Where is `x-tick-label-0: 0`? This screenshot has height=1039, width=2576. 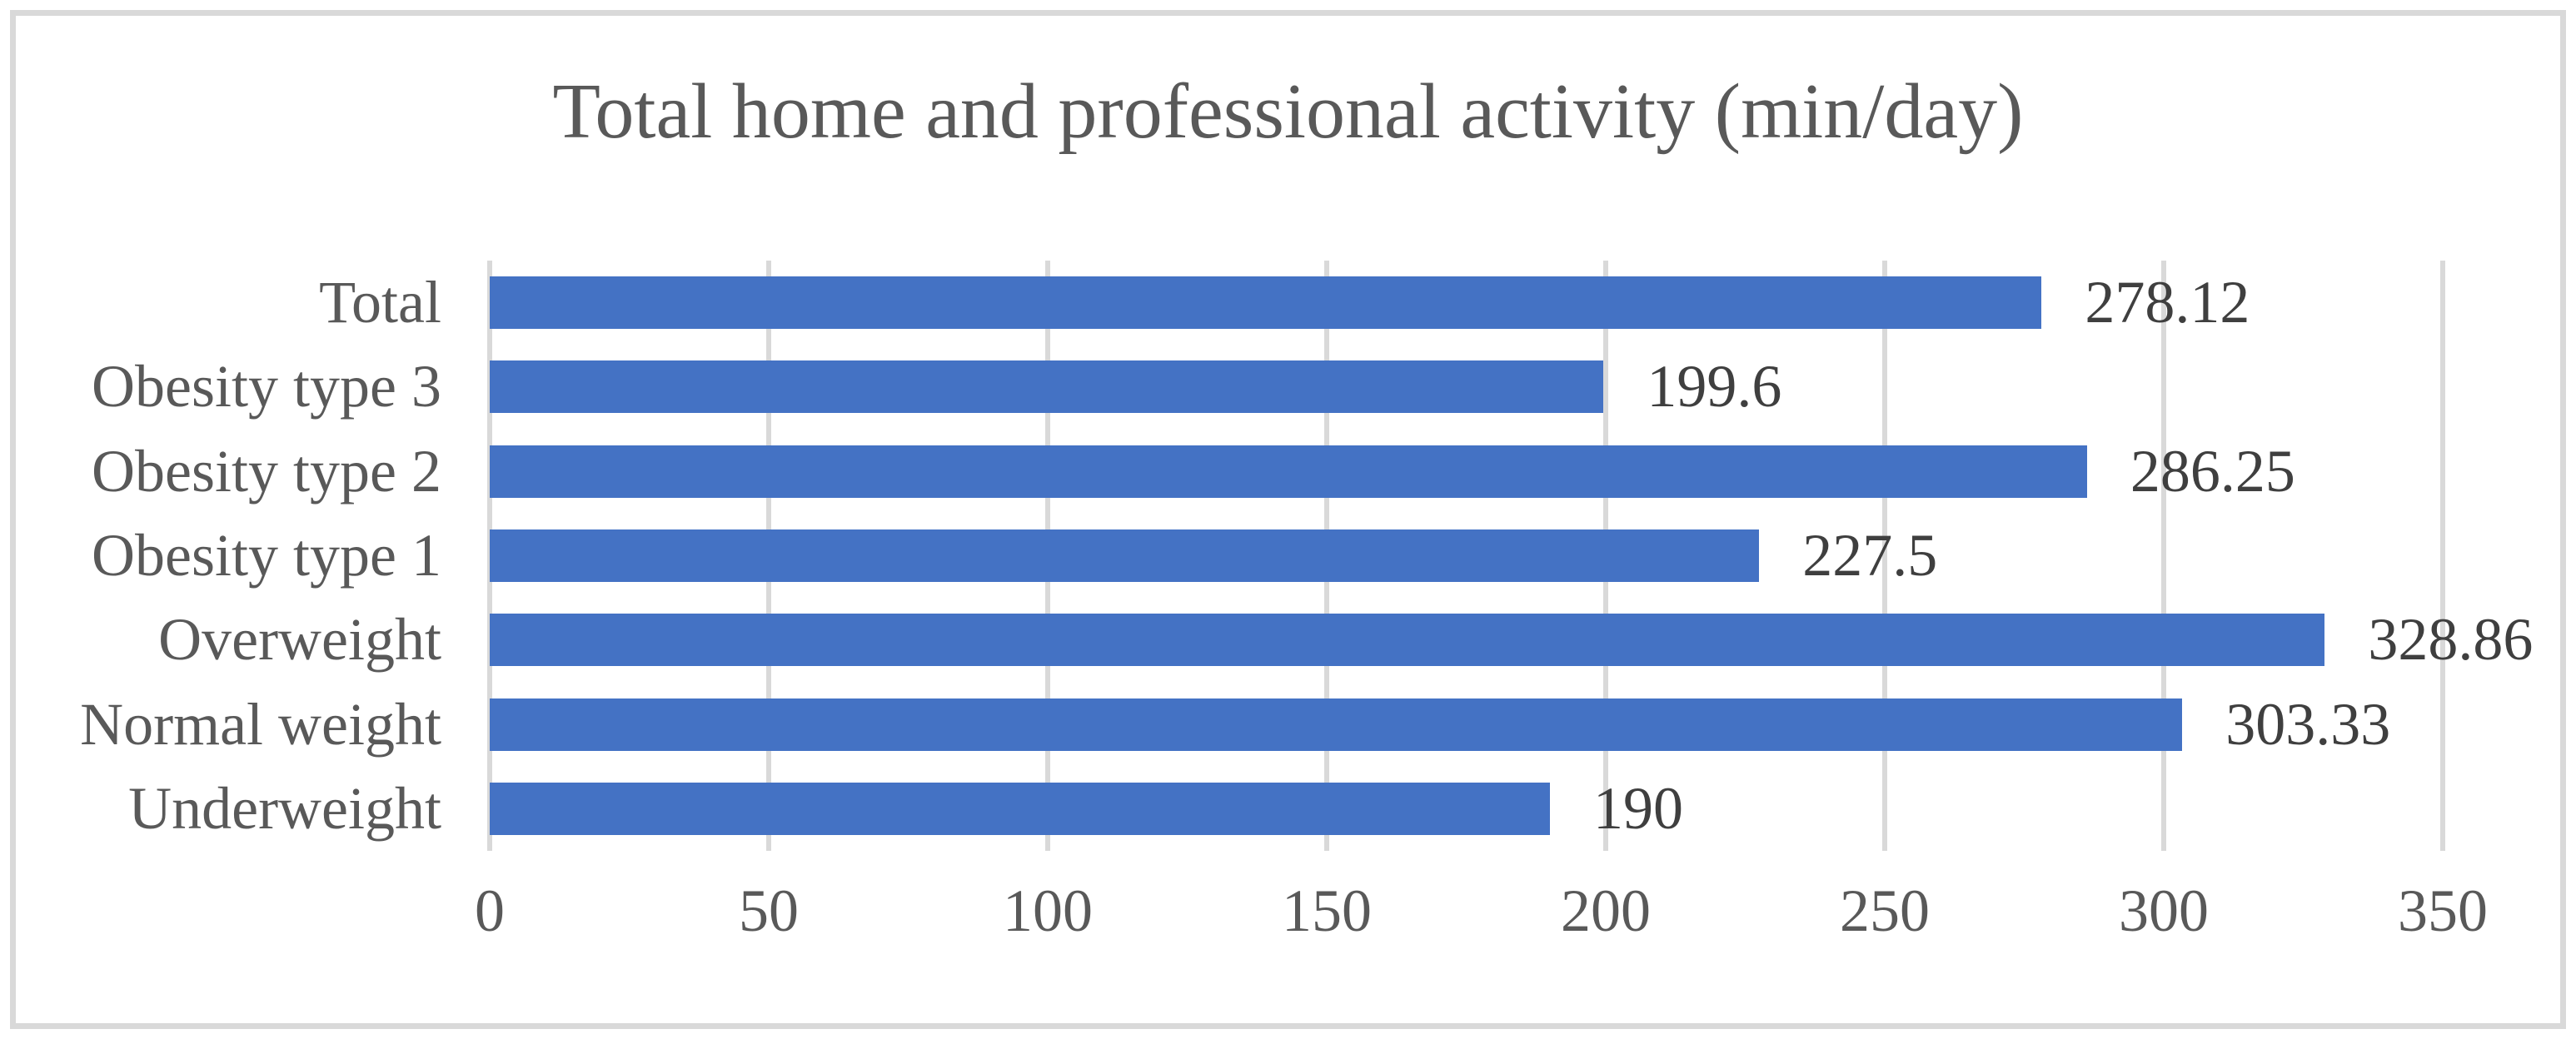
x-tick-label-0: 0 is located at coordinates (490, 911).